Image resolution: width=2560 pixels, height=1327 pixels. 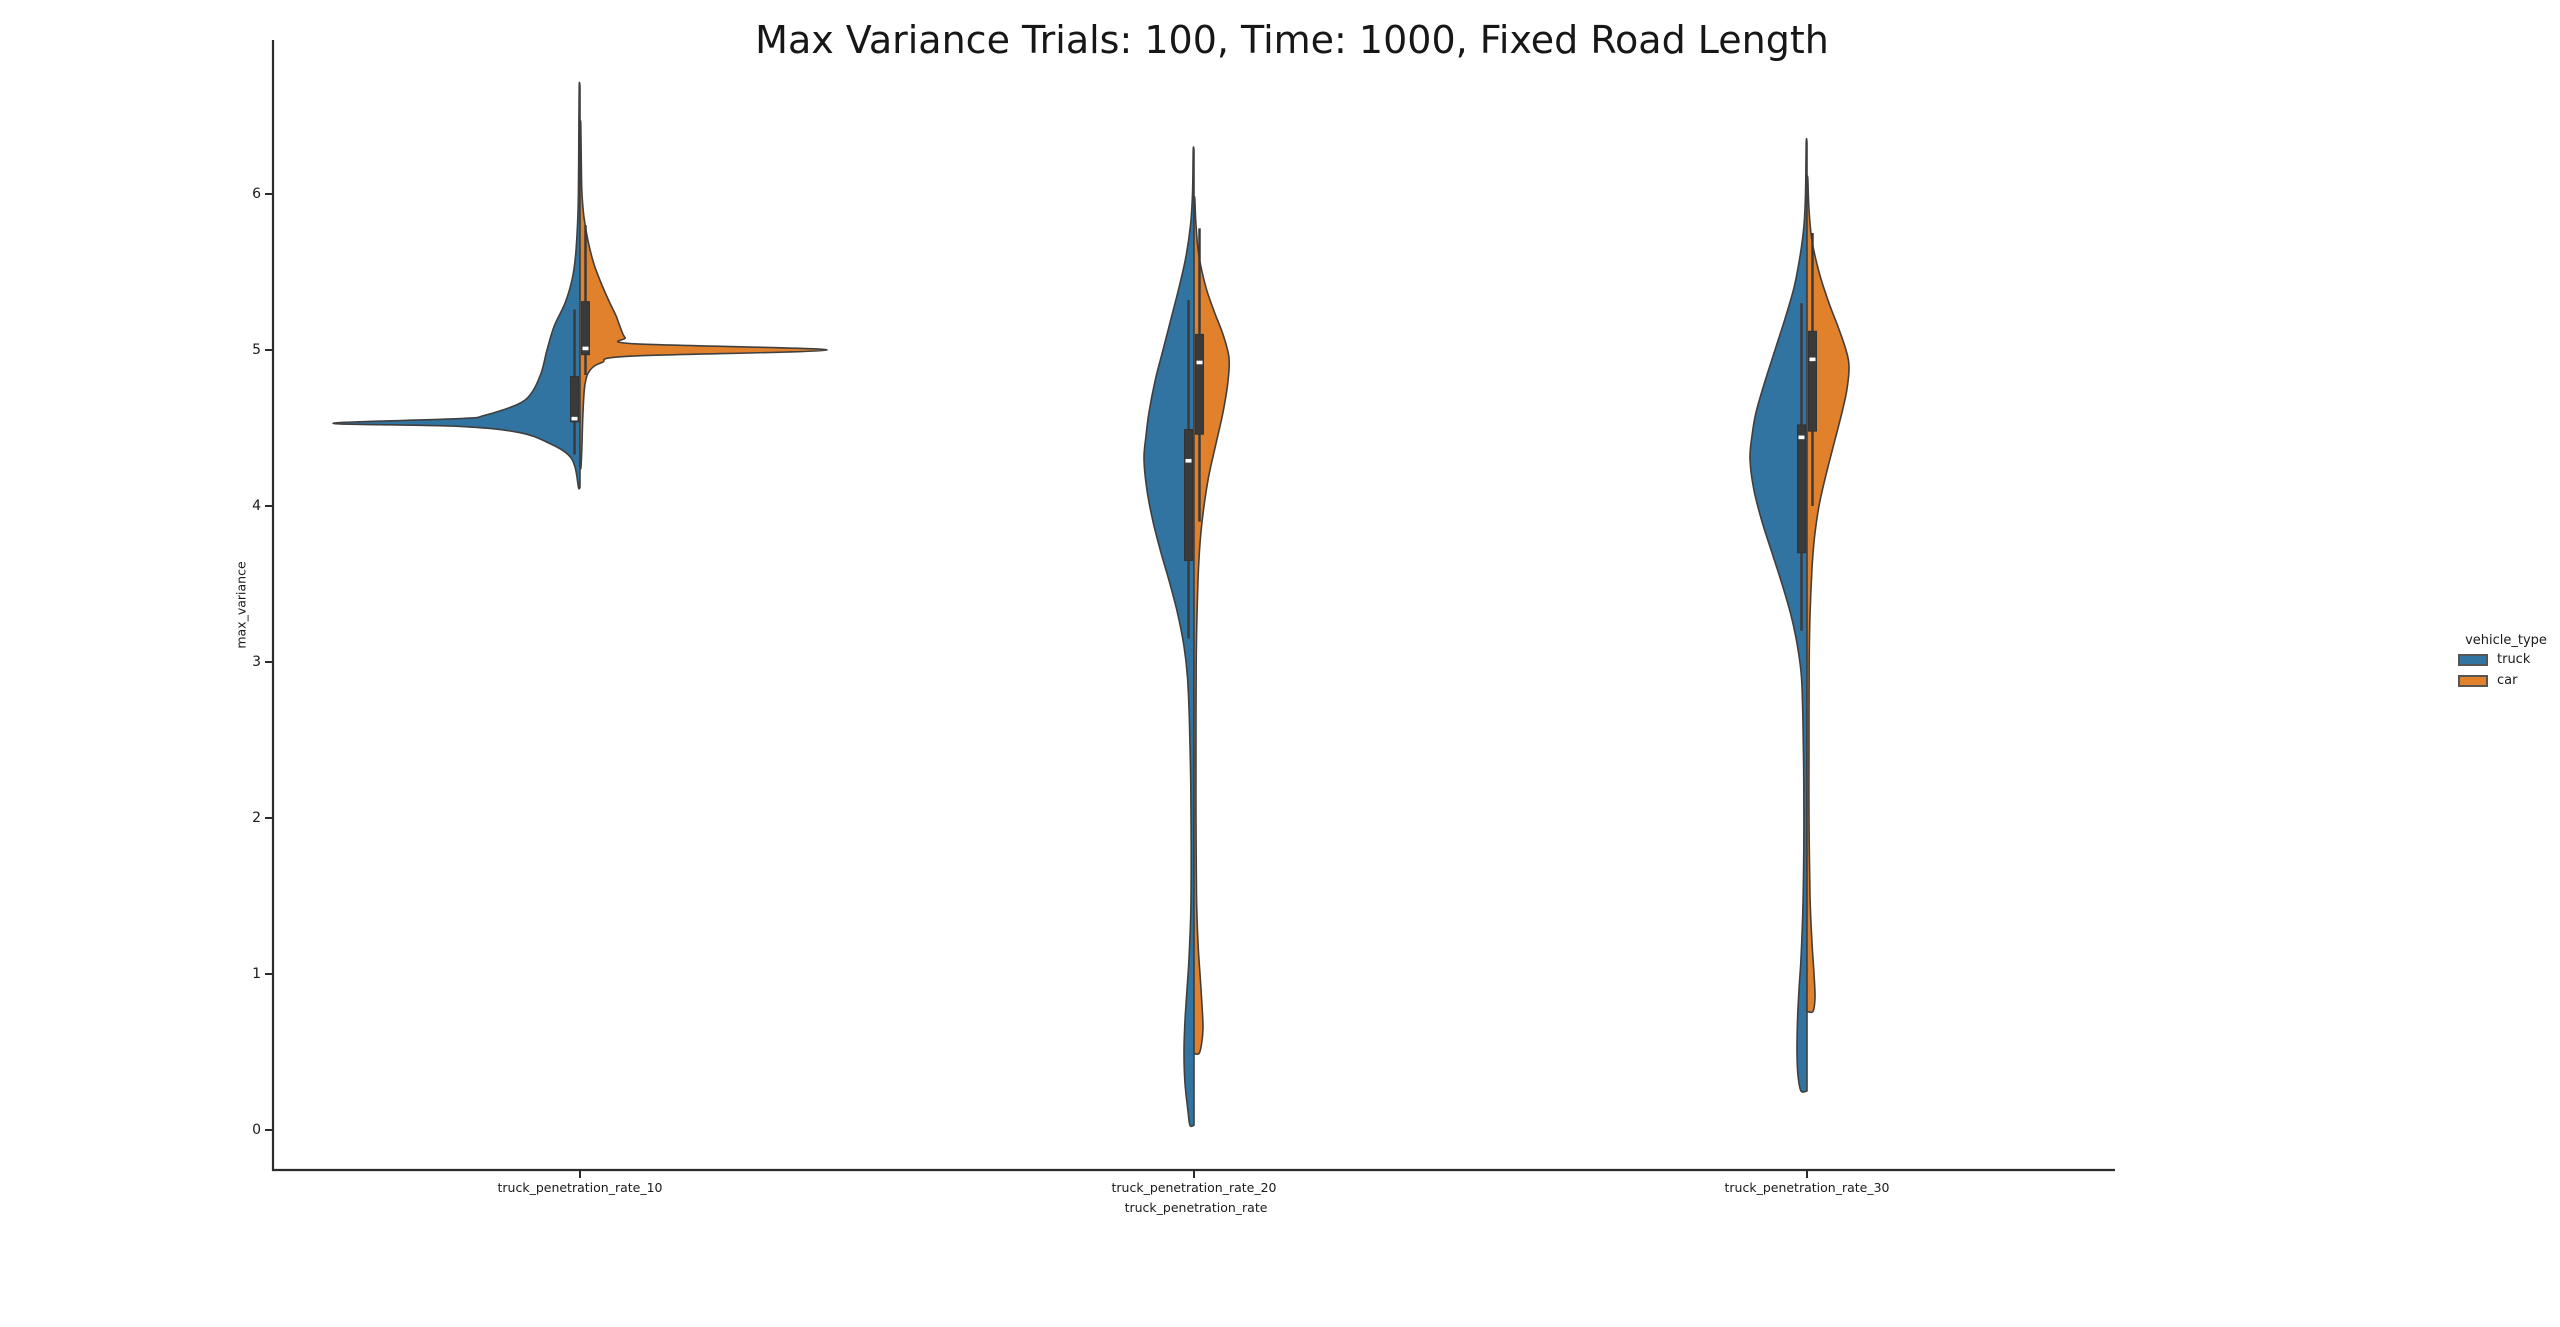 I want to click on y-tick-label-0: 0, so click(x=256, y=1130).